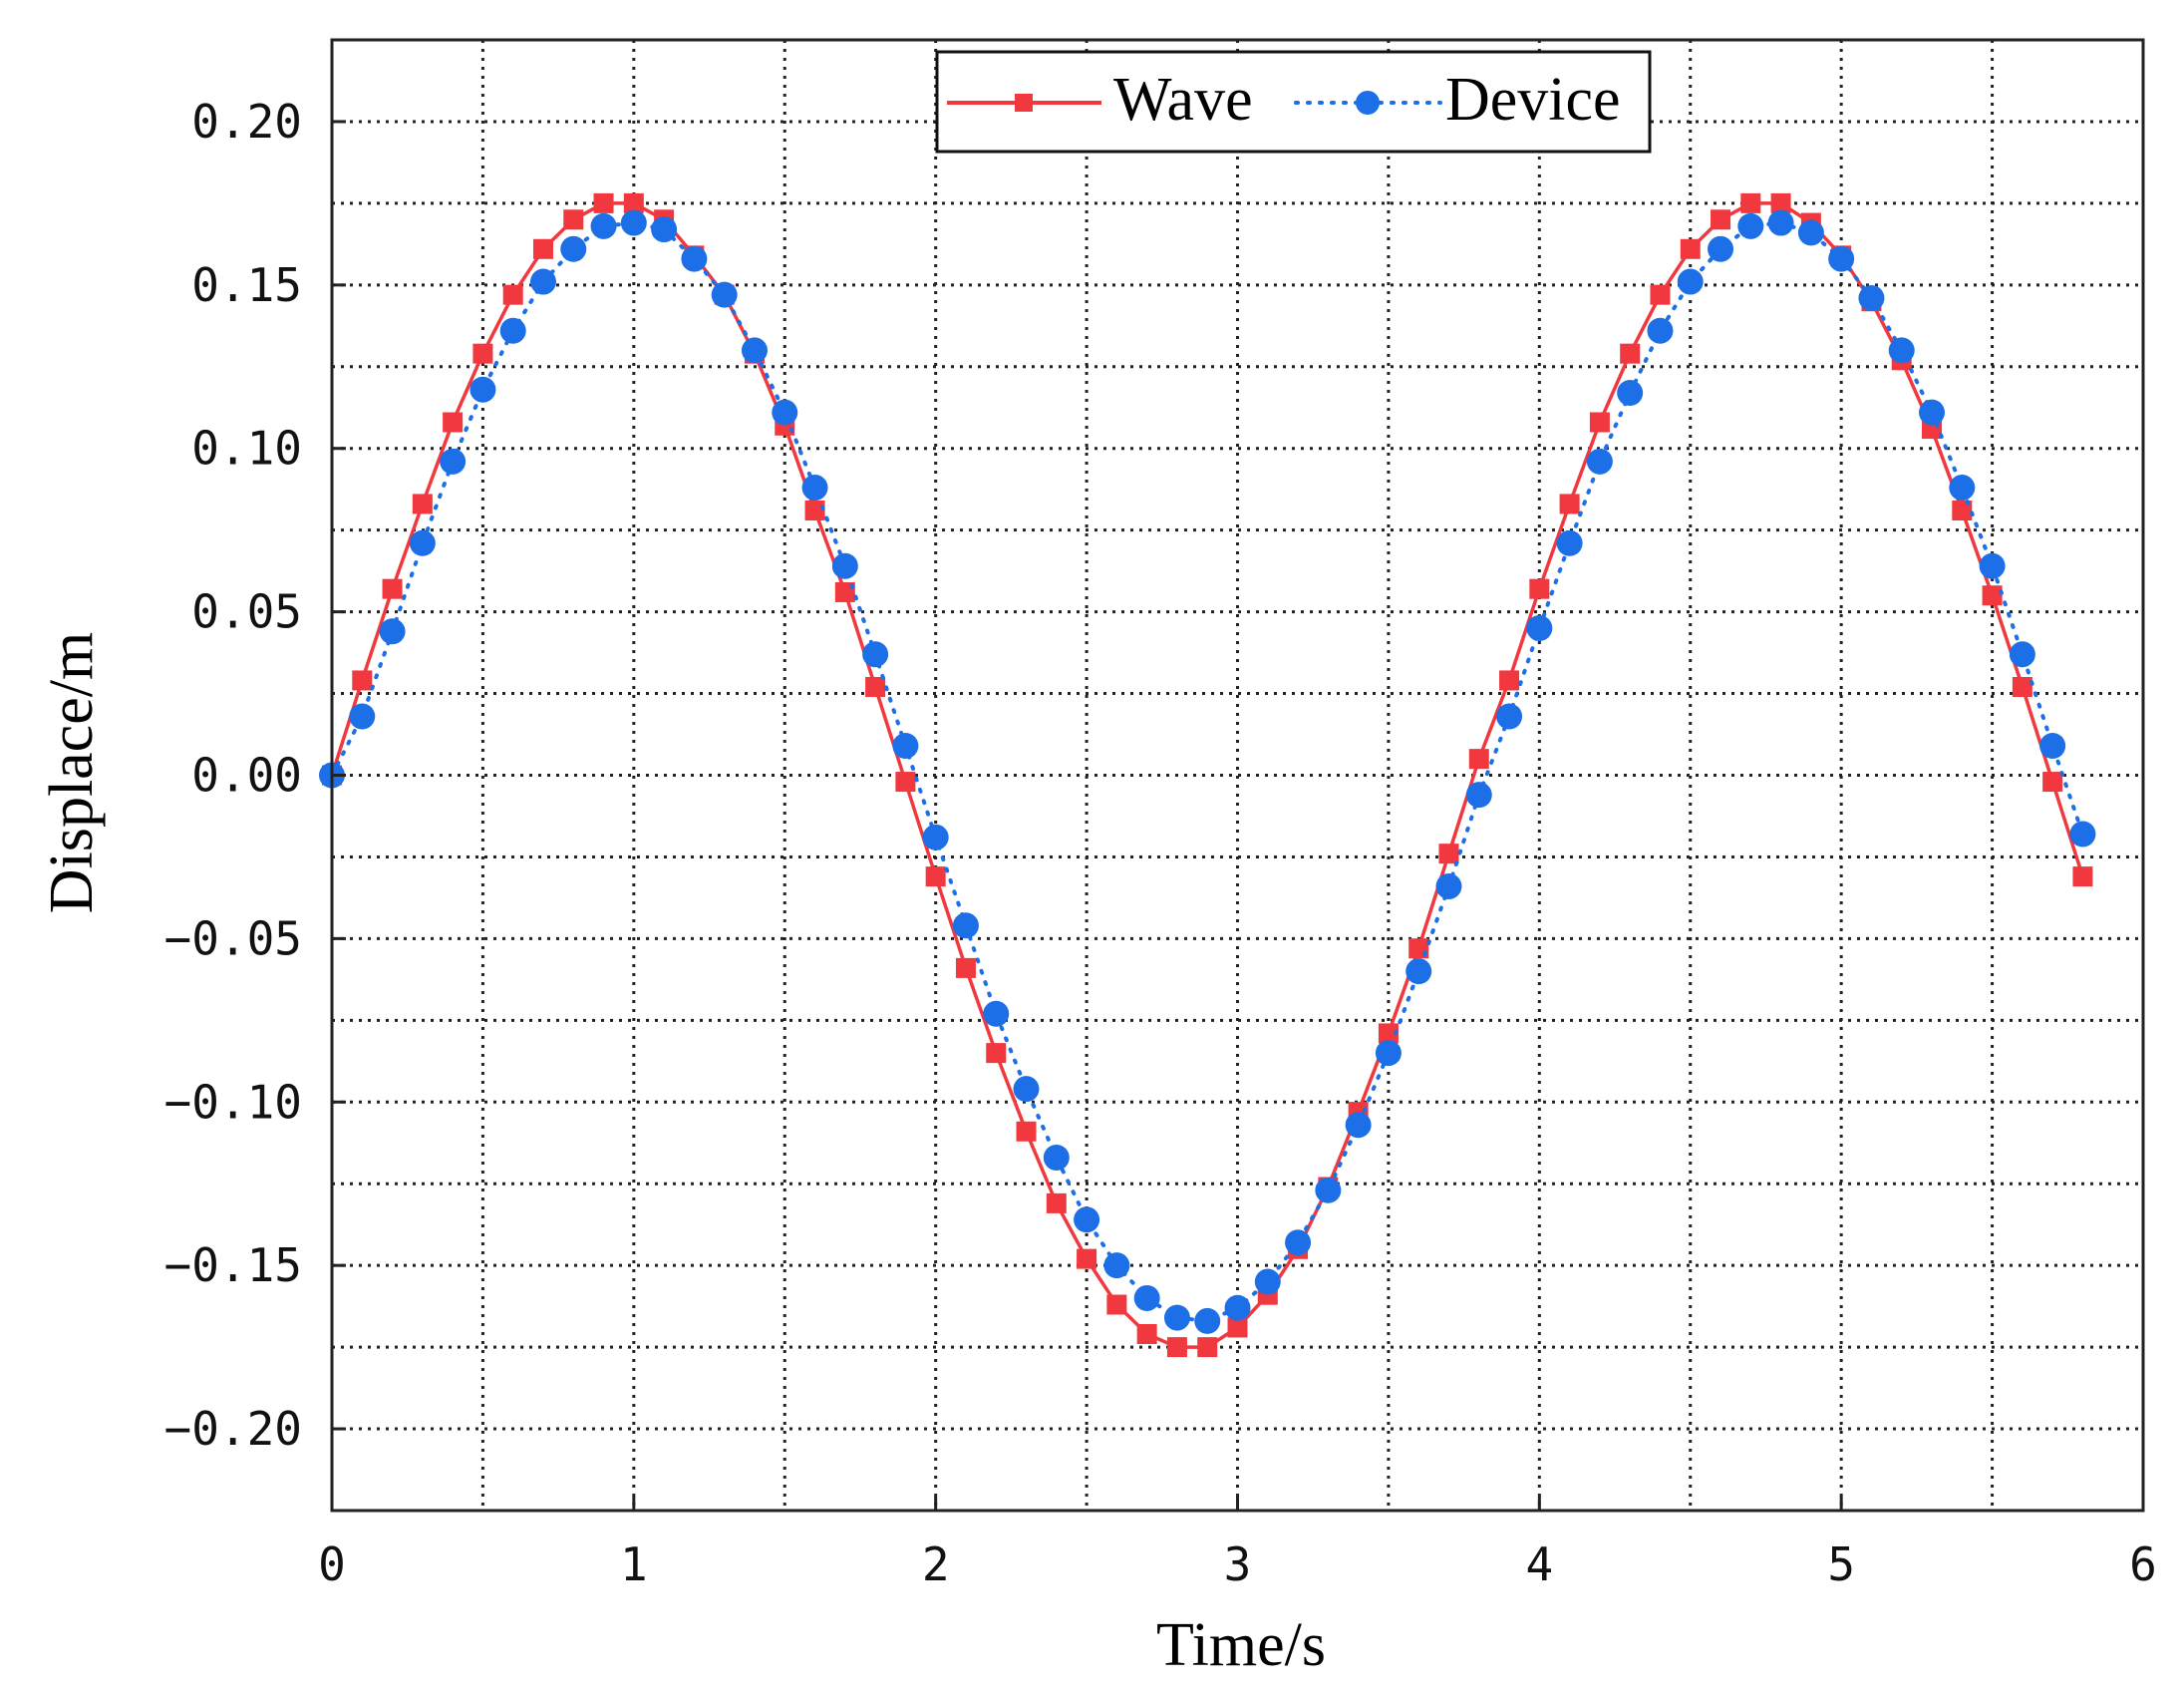  I want to click on legend: Wave Device, so click(1293, 102).